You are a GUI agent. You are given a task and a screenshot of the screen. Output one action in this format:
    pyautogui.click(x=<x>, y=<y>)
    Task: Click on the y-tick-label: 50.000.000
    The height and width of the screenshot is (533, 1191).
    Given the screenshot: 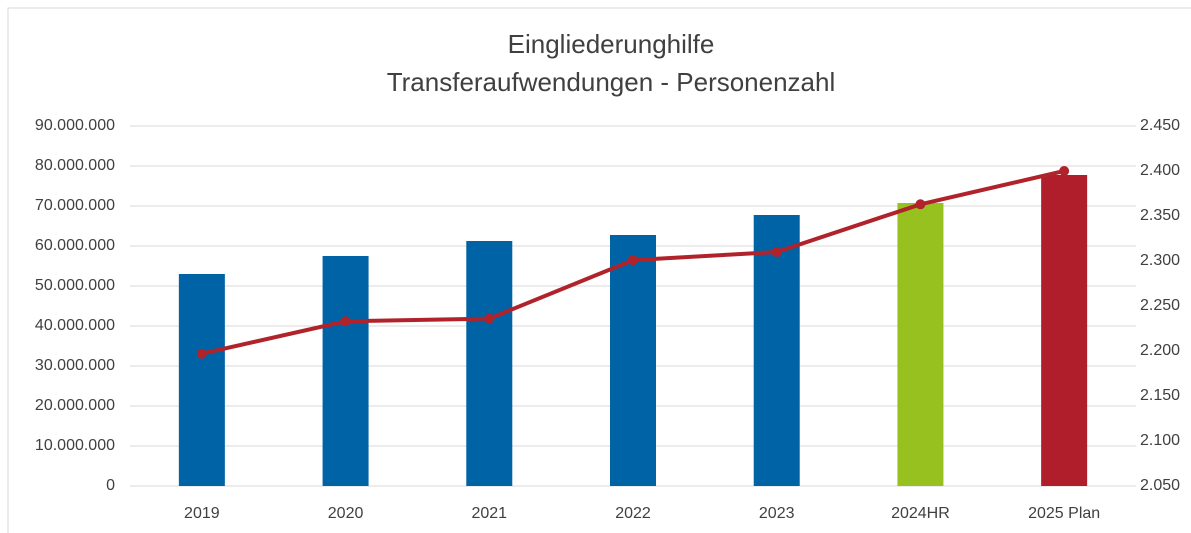 What is the action you would take?
    pyautogui.click(x=75, y=285)
    